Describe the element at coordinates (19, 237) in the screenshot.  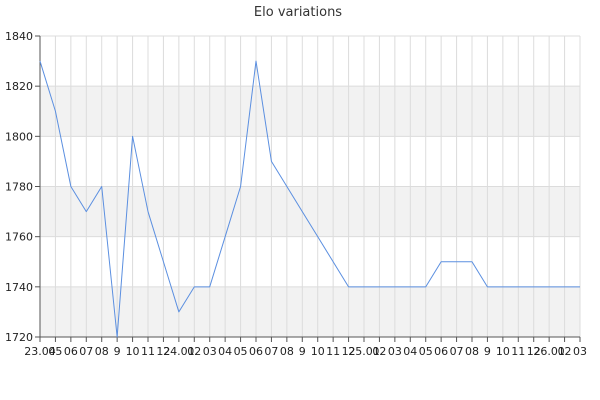
I see `y-tick-label: 1760` at that location.